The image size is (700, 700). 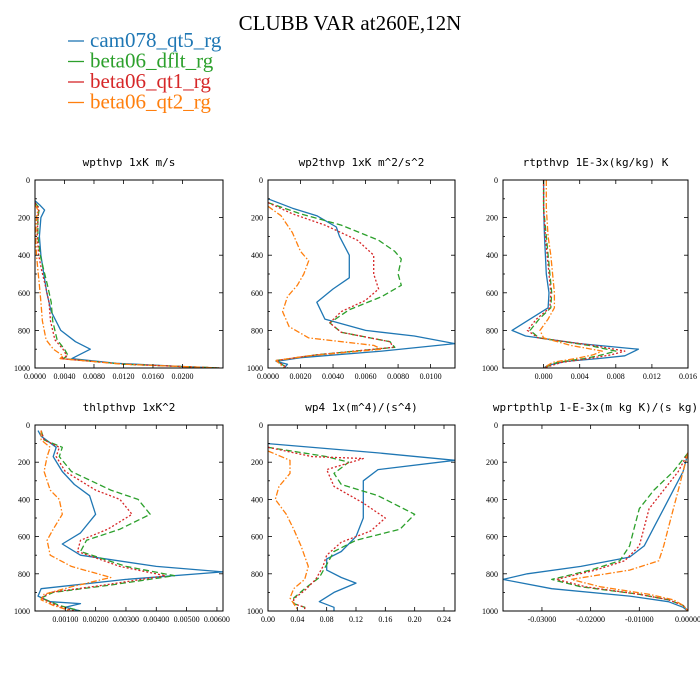 I want to click on x-tick-label: -0.02000, so click(x=590, y=619).